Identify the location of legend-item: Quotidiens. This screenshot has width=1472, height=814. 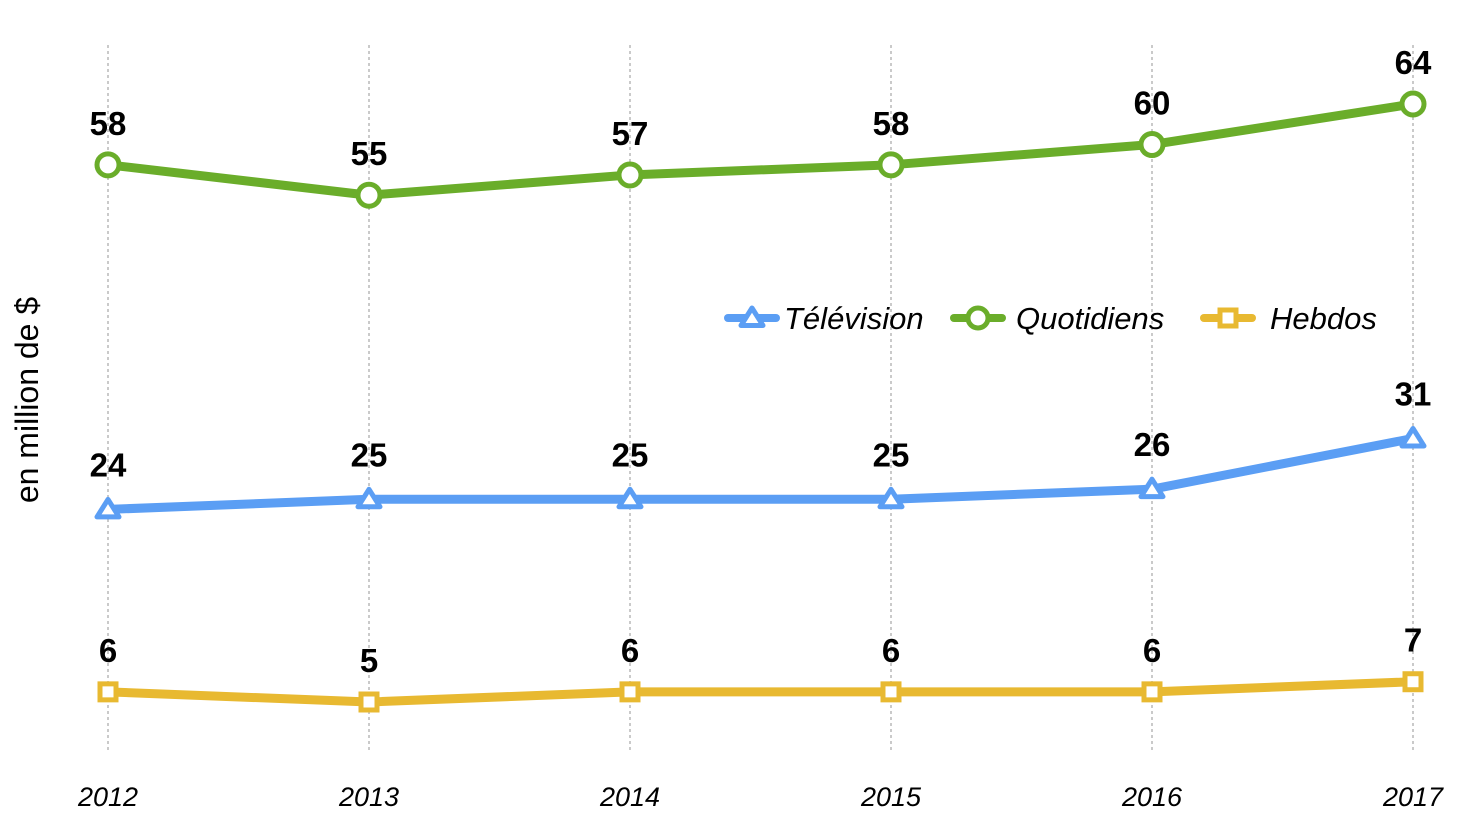
(1057, 318).